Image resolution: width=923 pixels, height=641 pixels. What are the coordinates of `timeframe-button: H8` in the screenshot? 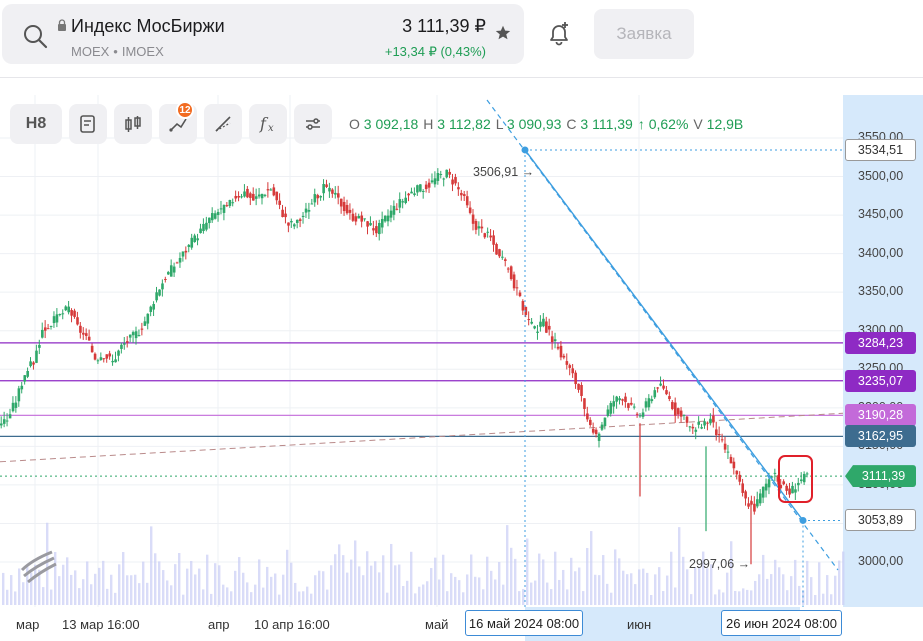 It's located at (36, 124).